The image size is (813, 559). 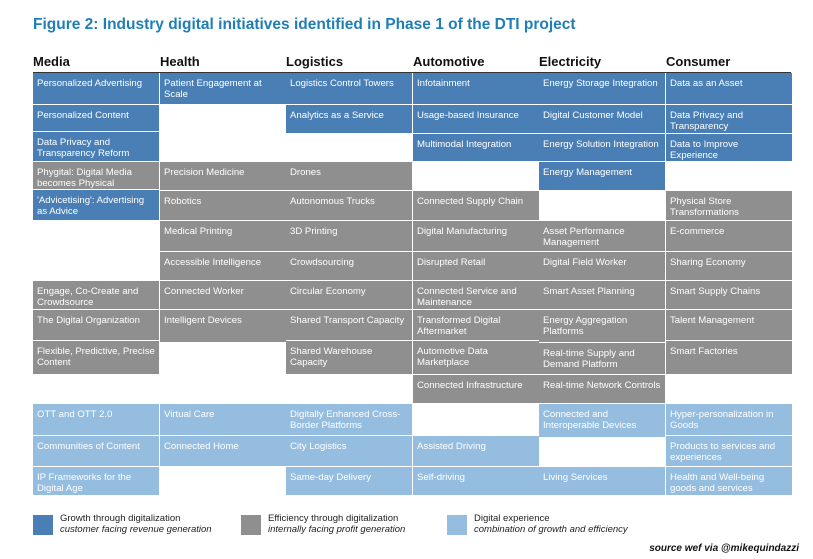 What do you see at coordinates (729, 325) in the screenshot?
I see `initiative-consumer-talent-management: Talent Management` at bounding box center [729, 325].